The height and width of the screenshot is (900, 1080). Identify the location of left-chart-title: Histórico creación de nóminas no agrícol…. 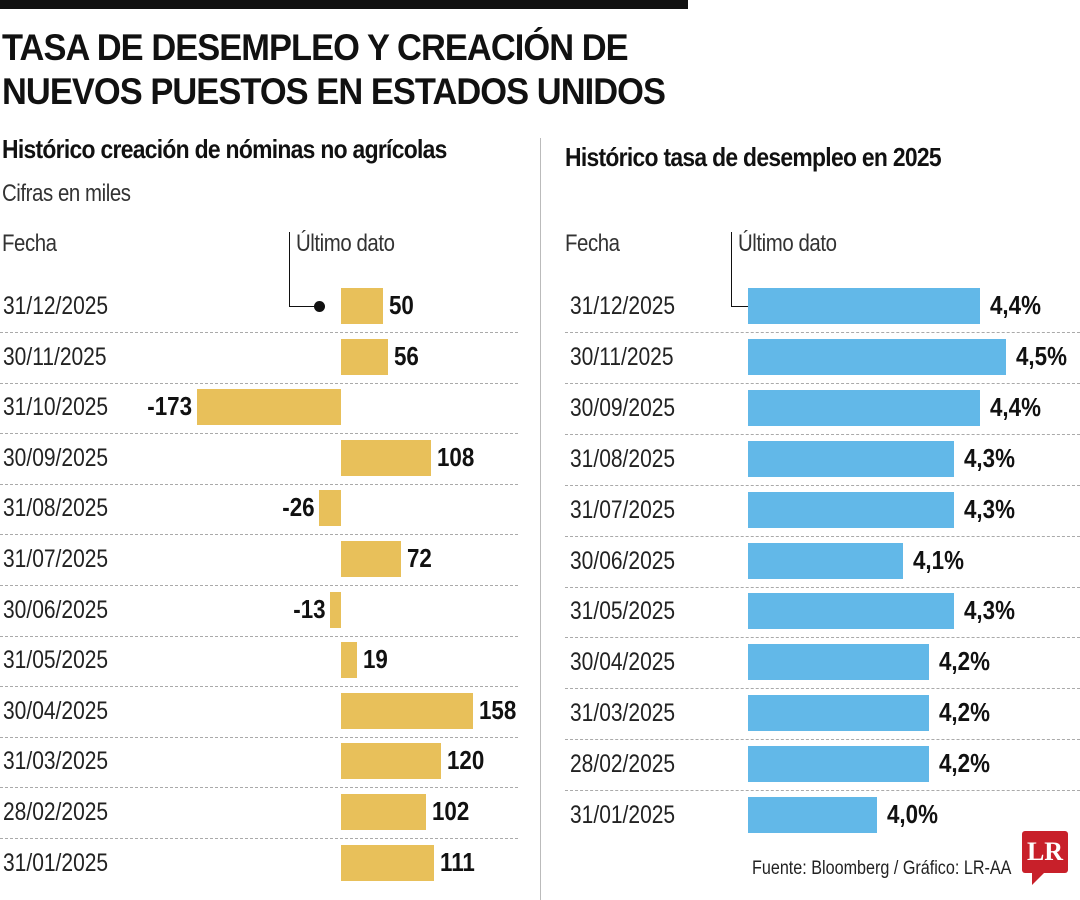
(224, 149).